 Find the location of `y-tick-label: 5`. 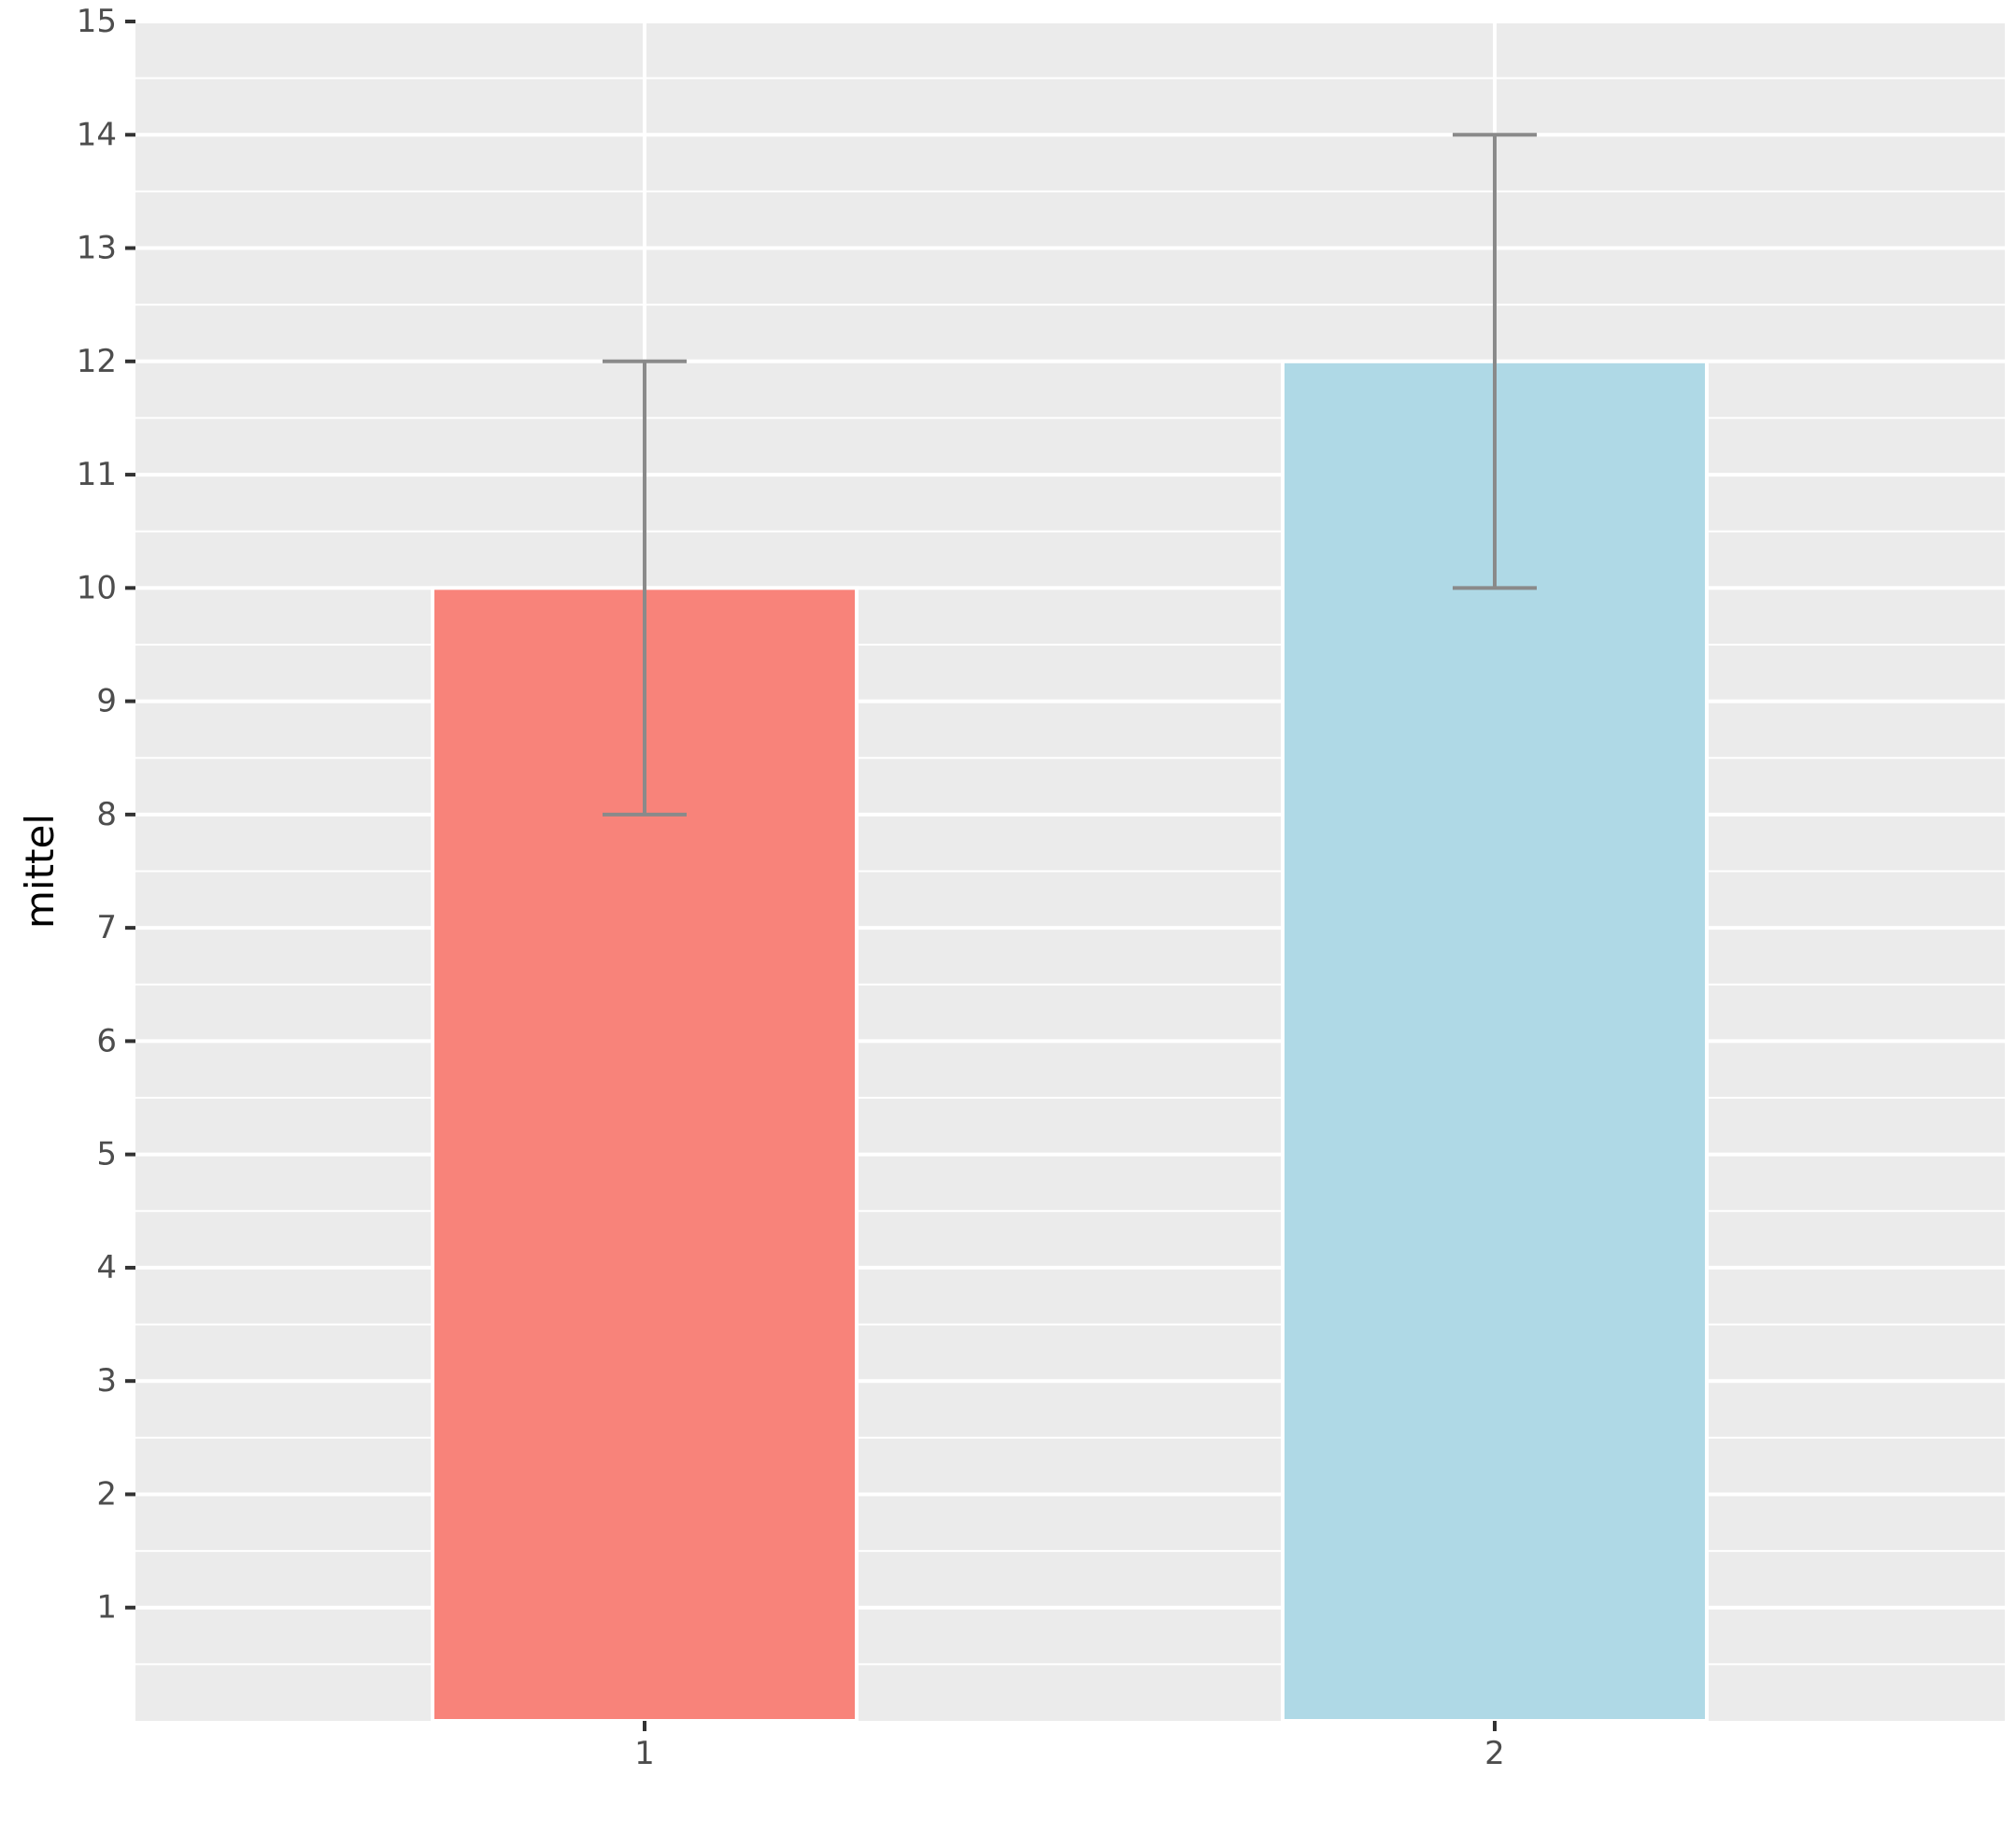

y-tick-label: 5 is located at coordinates (106, 1154).